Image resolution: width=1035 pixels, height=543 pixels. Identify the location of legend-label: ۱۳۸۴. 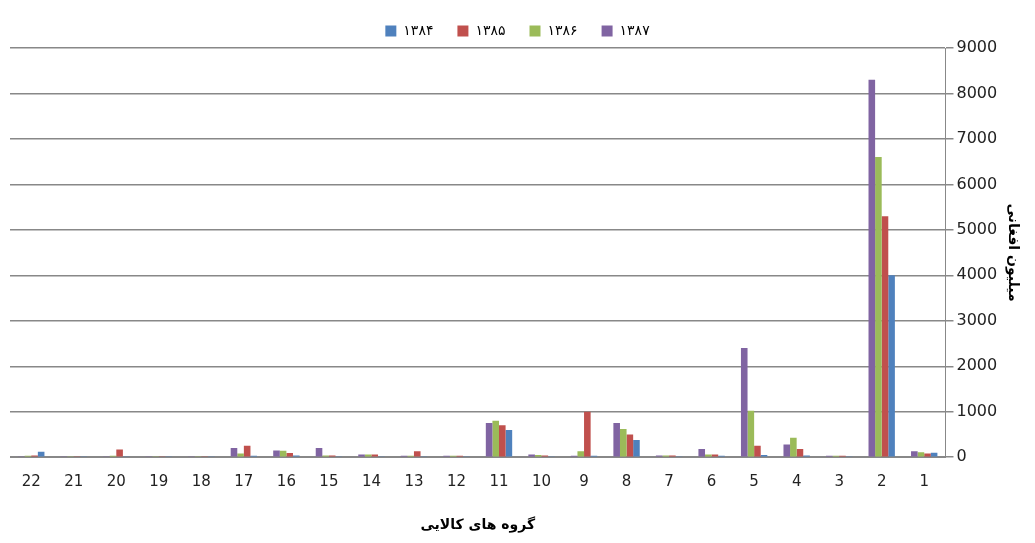
(418, 29).